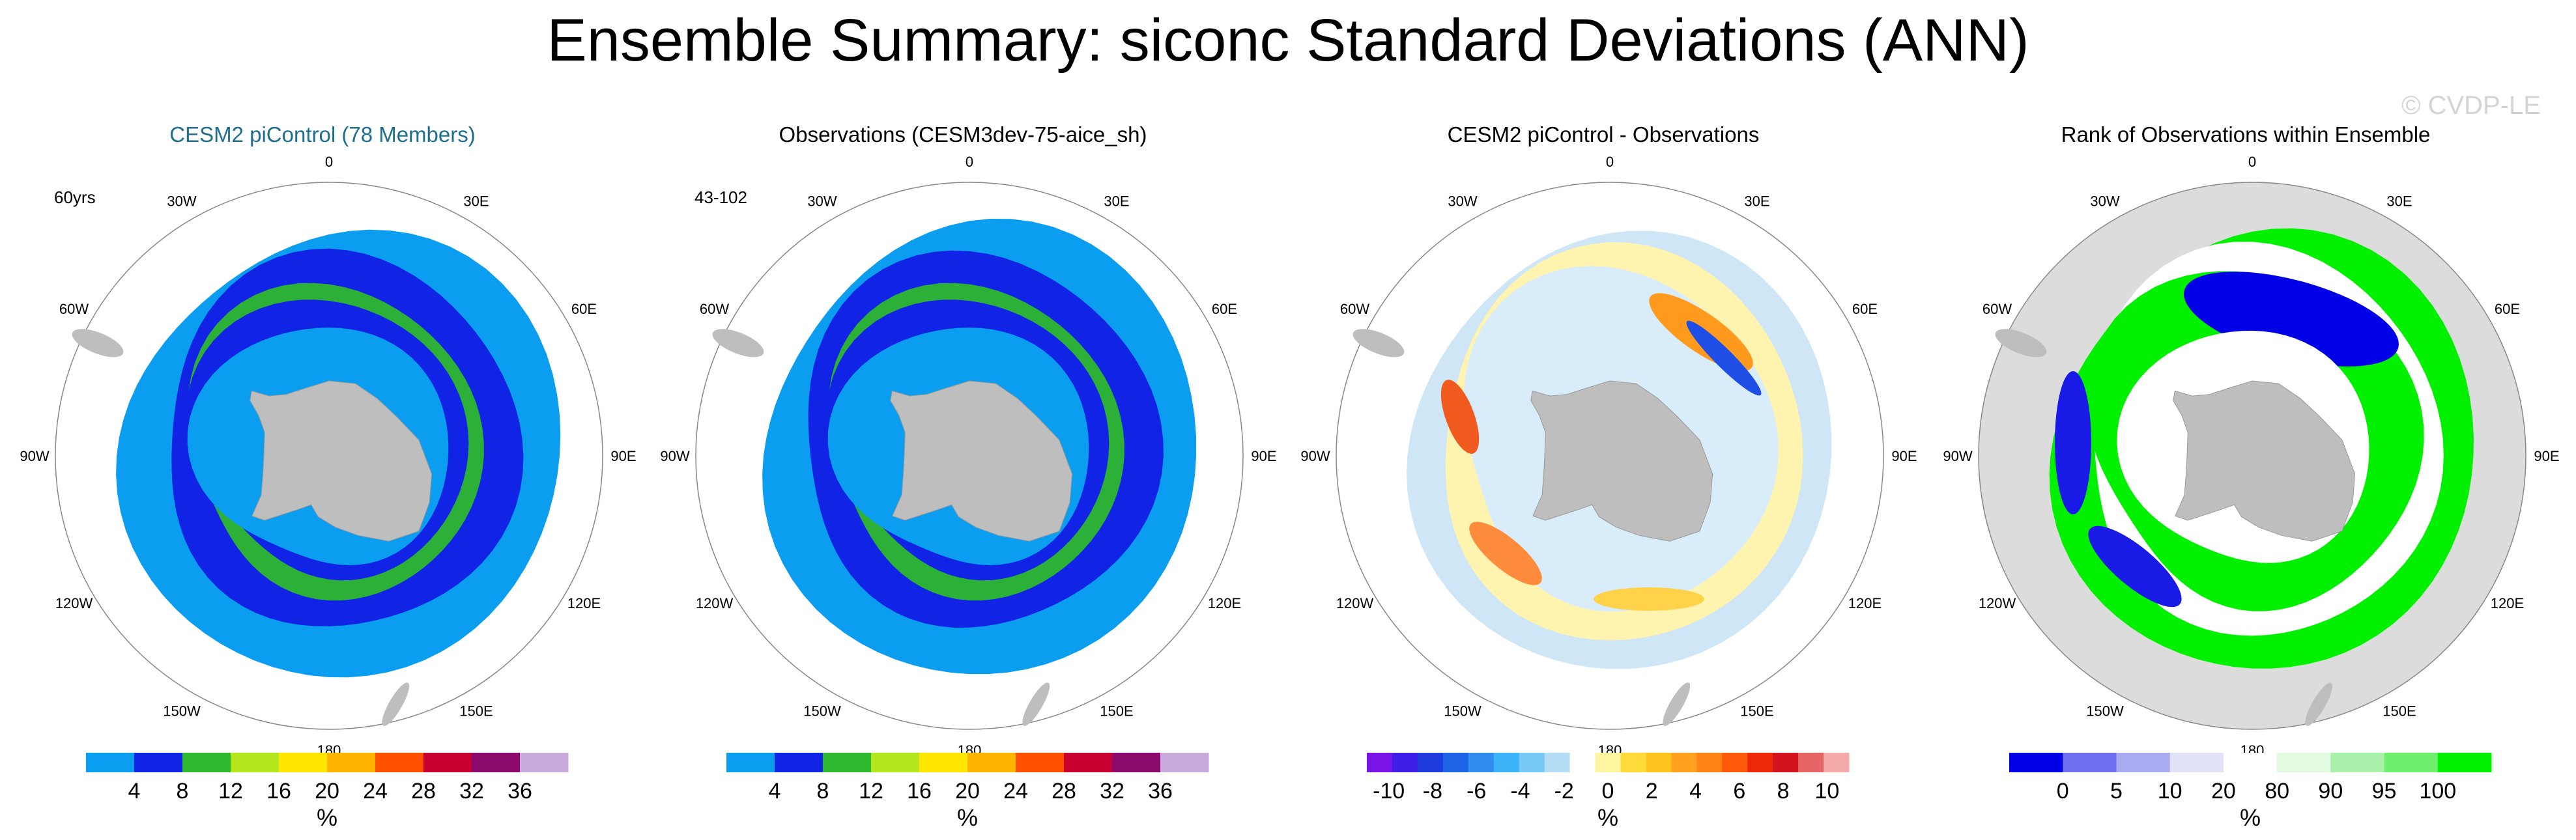 The image size is (2576, 840). I want to click on antarctica-landmass, so click(341, 461).